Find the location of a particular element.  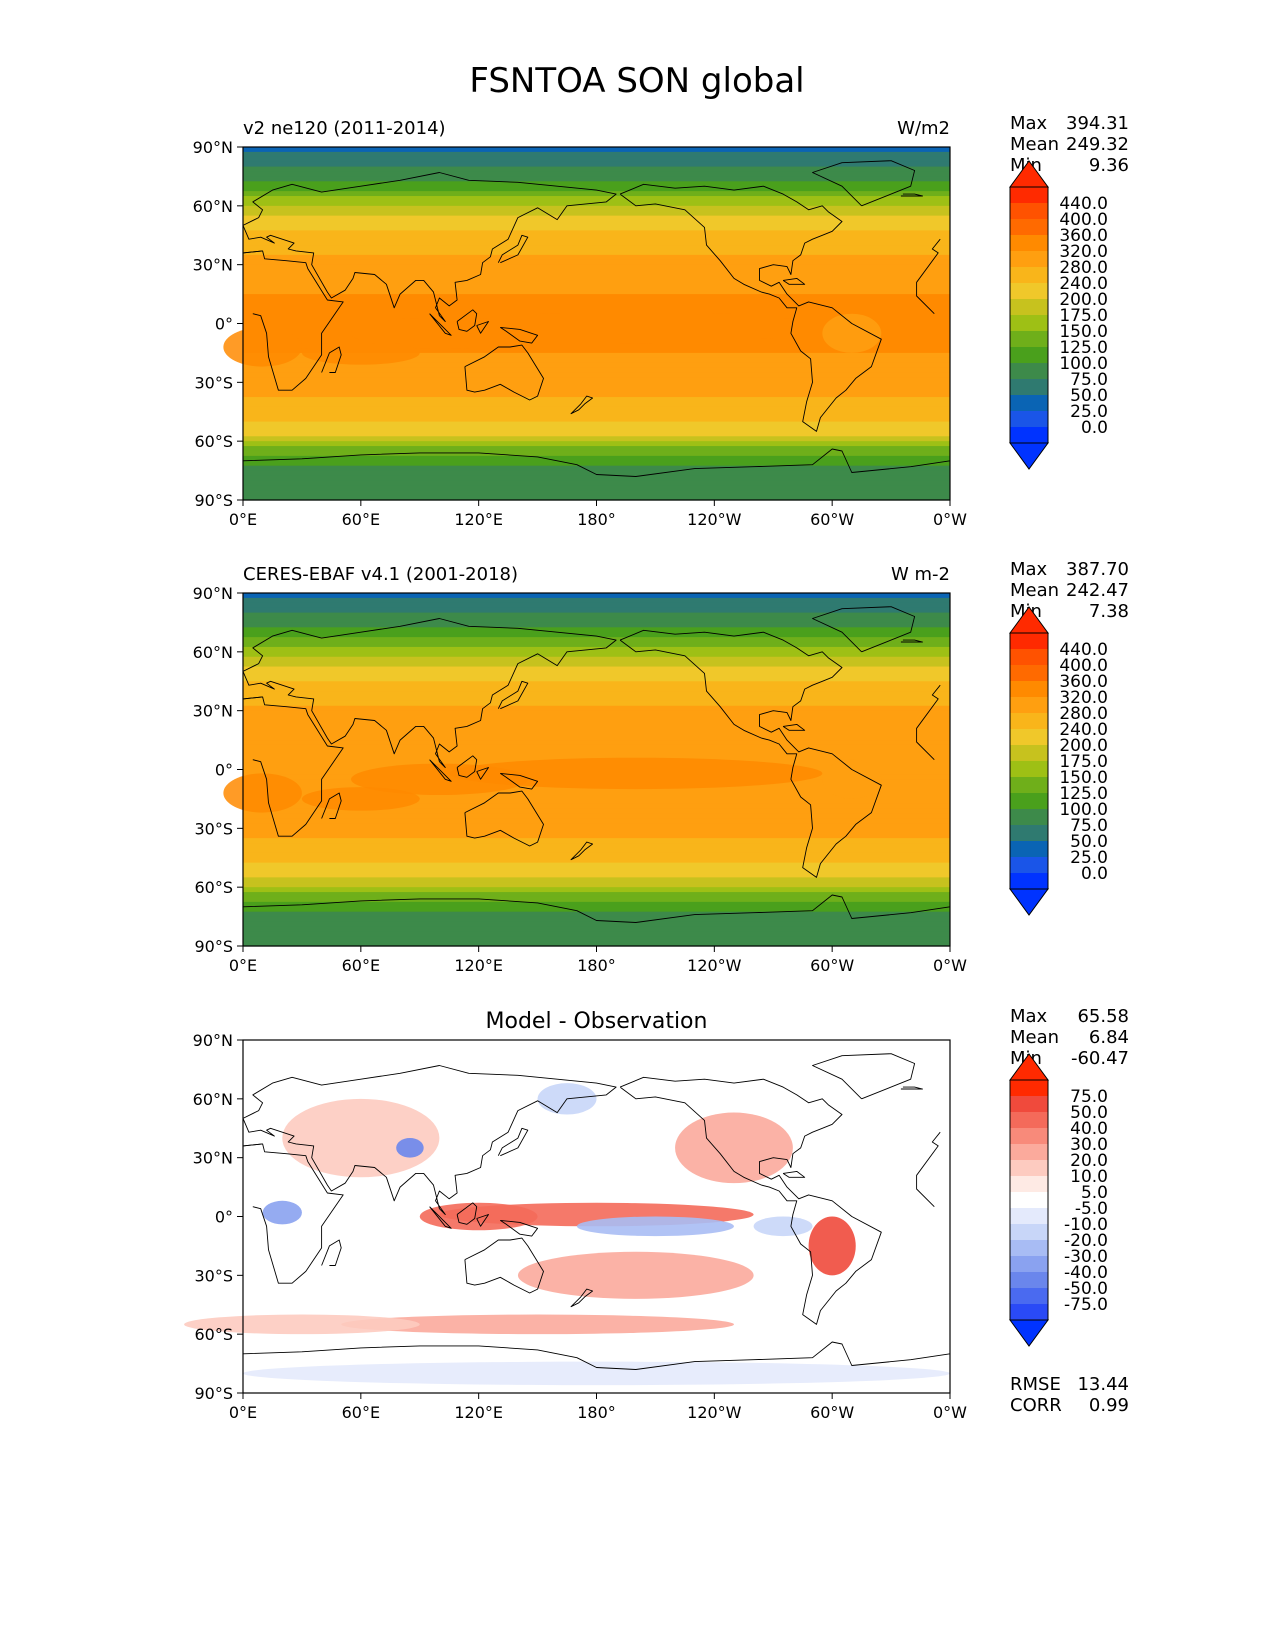

lat-tick-label: 90°N is located at coordinates (213, 1040).